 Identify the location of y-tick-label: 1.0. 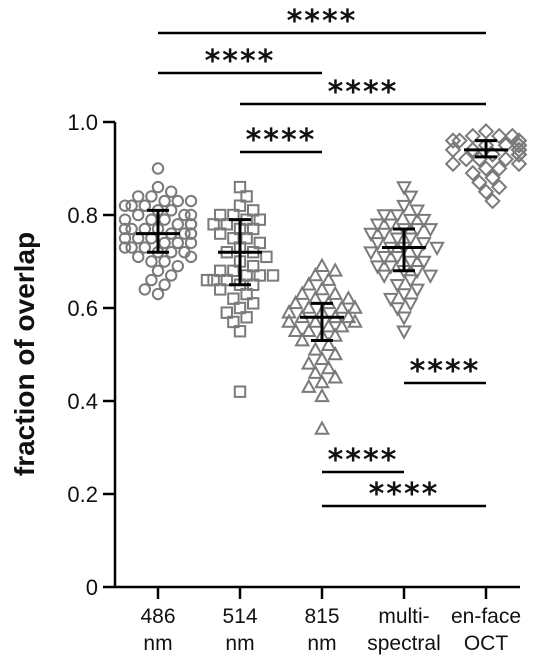
(82, 122).